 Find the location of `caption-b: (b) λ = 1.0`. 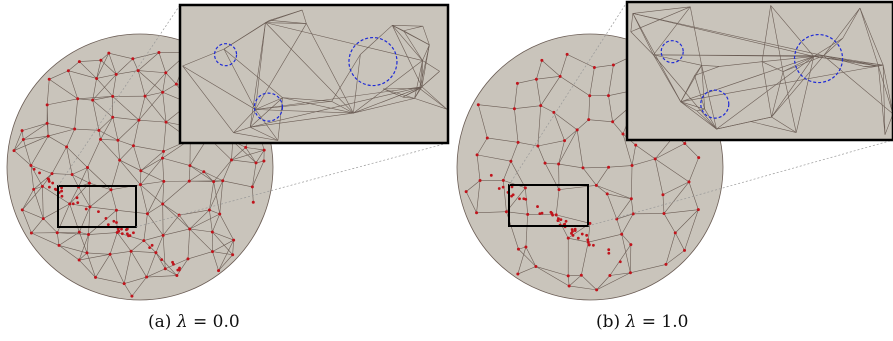

caption-b: (b) λ = 1.0 is located at coordinates (642, 322).